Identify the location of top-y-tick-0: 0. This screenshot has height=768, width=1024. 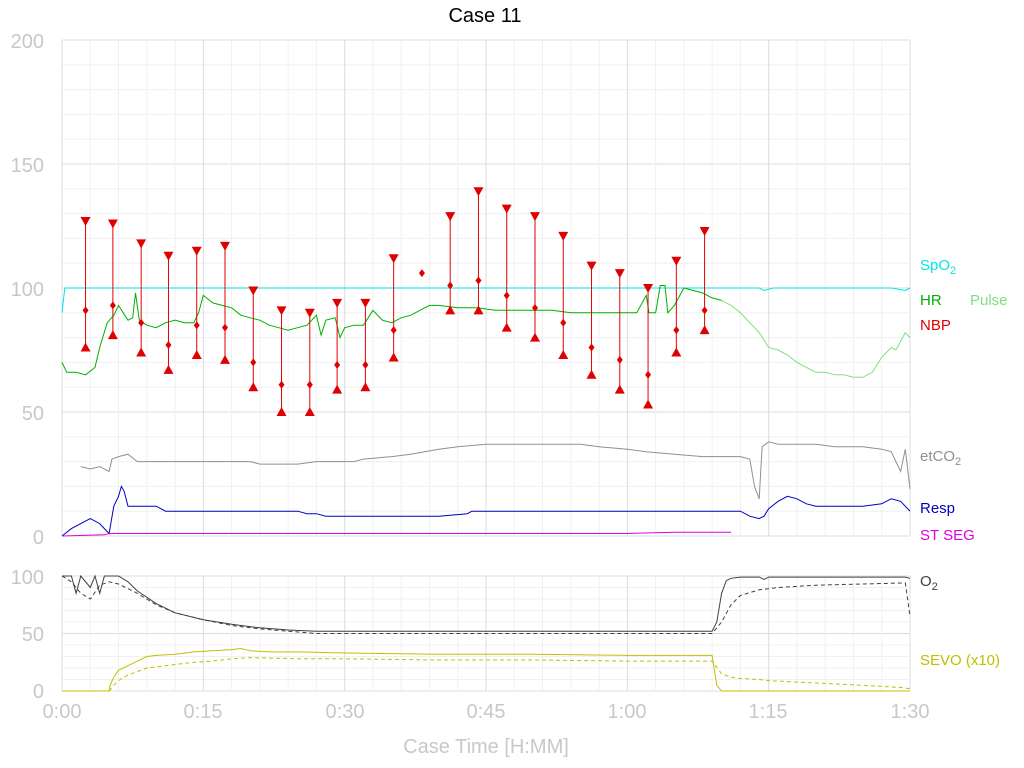
(38, 538).